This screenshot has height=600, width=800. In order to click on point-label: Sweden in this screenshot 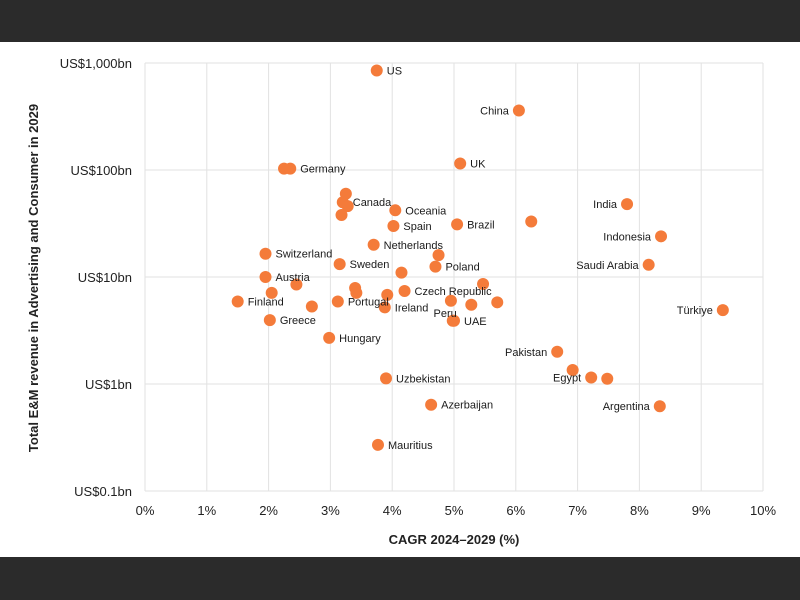, I will do `click(370, 265)`.